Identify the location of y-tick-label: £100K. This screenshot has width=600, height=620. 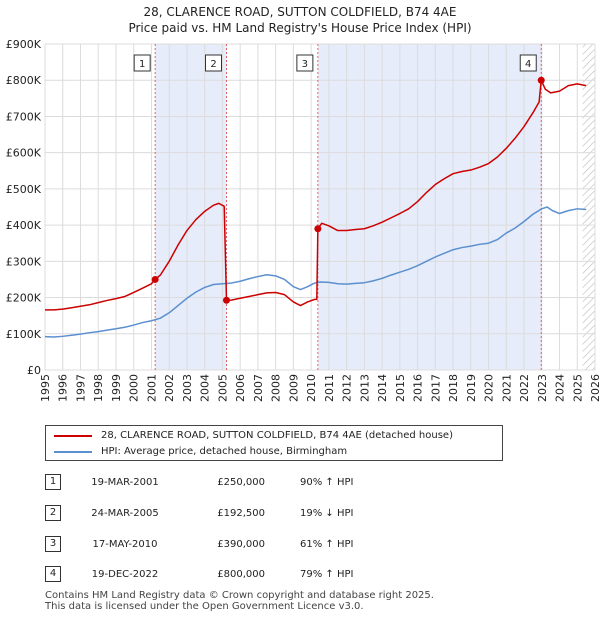
(24, 334).